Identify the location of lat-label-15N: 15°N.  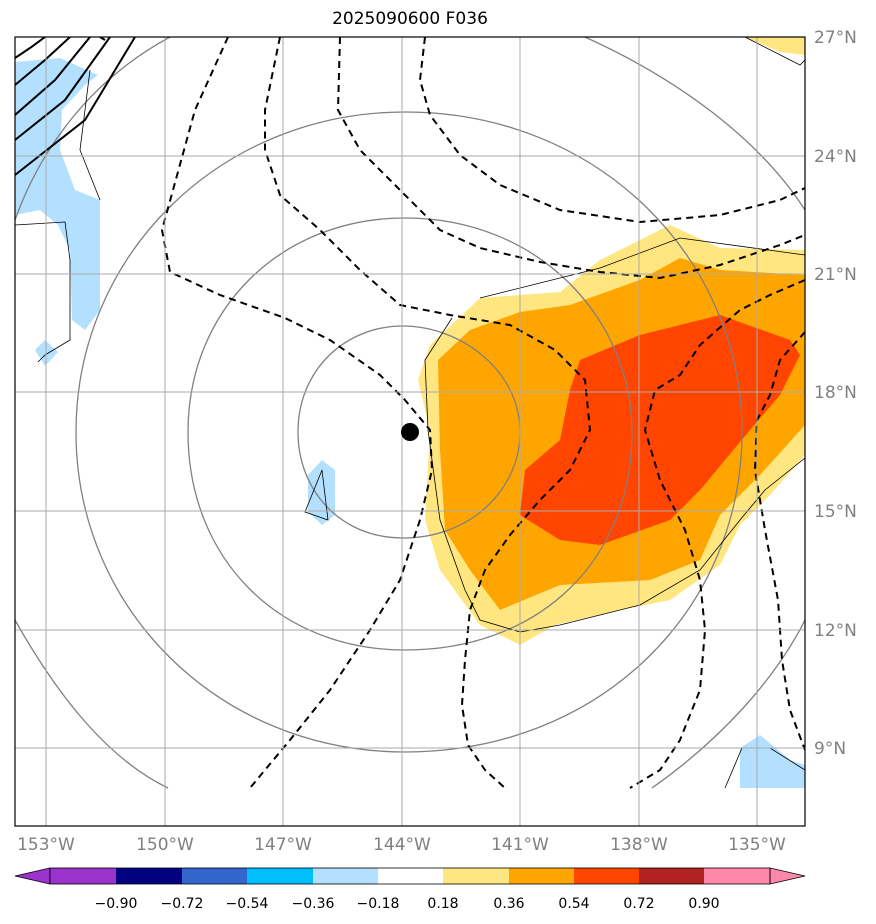
(835, 512).